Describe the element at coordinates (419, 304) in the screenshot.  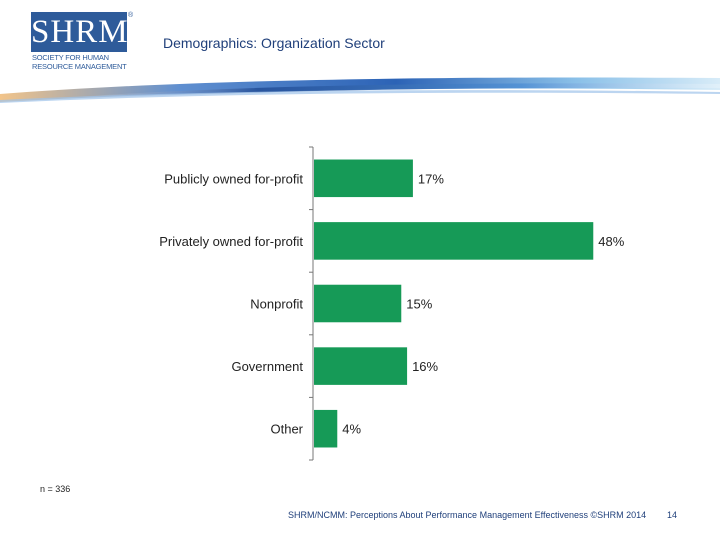
I see `value-label: 15%` at that location.